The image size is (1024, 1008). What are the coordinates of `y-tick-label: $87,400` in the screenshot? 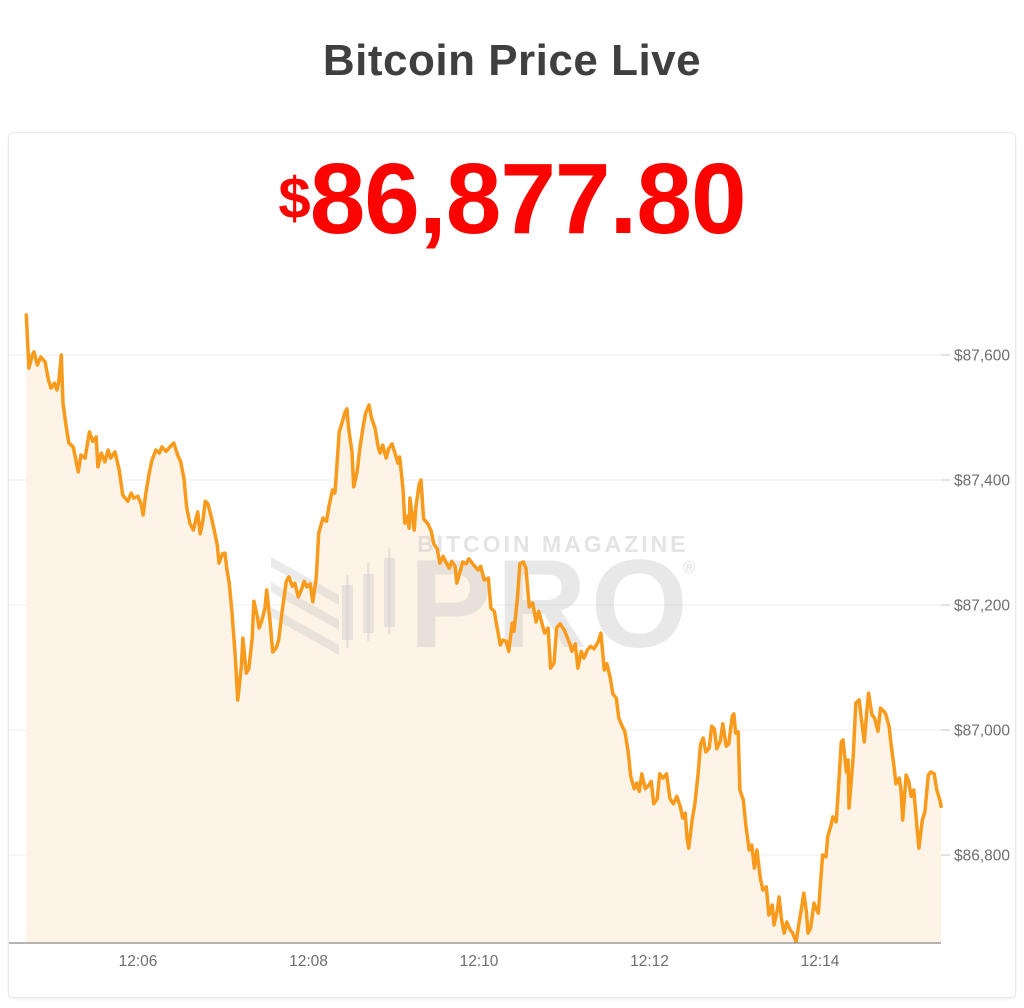 It's located at (982, 481).